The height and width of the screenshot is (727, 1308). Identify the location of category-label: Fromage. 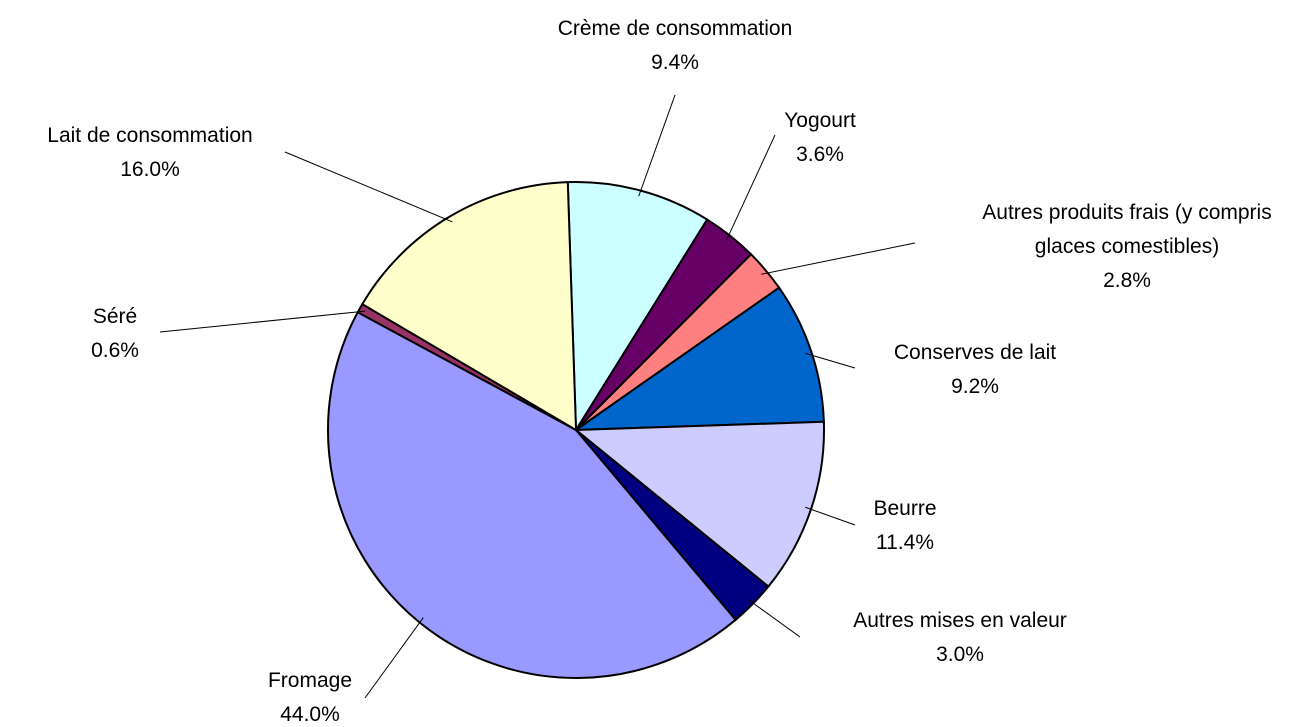
(310, 680).